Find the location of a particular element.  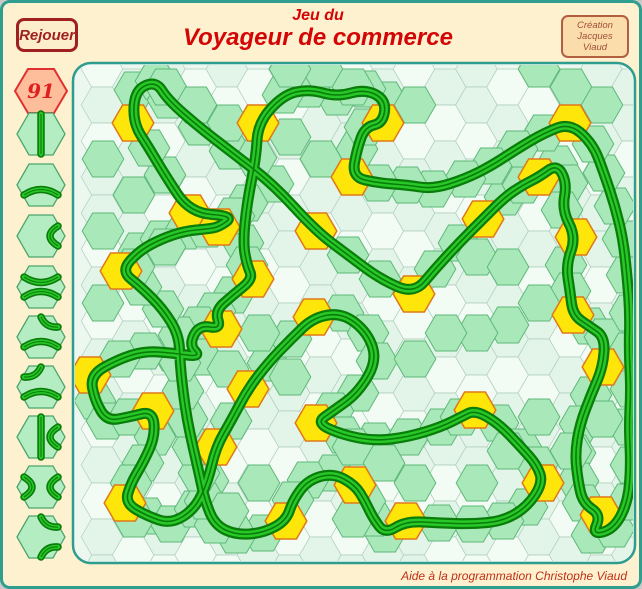

score-value: 91 is located at coordinates (41, 91).